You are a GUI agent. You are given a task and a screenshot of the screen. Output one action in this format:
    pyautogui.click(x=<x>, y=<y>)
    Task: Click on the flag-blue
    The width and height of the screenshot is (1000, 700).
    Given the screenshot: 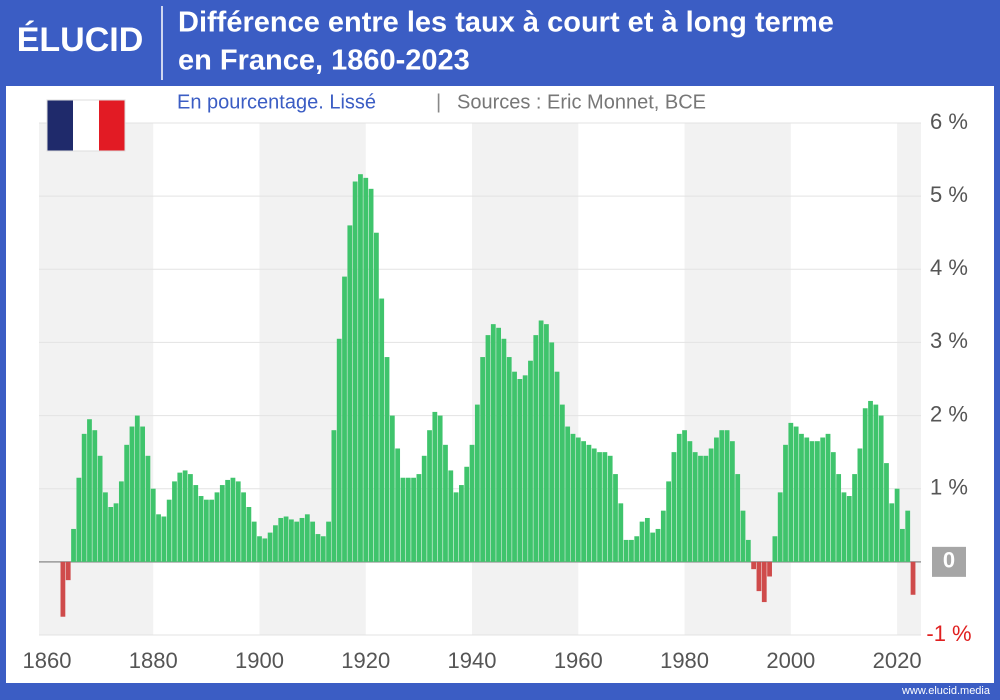 What is the action you would take?
    pyautogui.click(x=60, y=125)
    